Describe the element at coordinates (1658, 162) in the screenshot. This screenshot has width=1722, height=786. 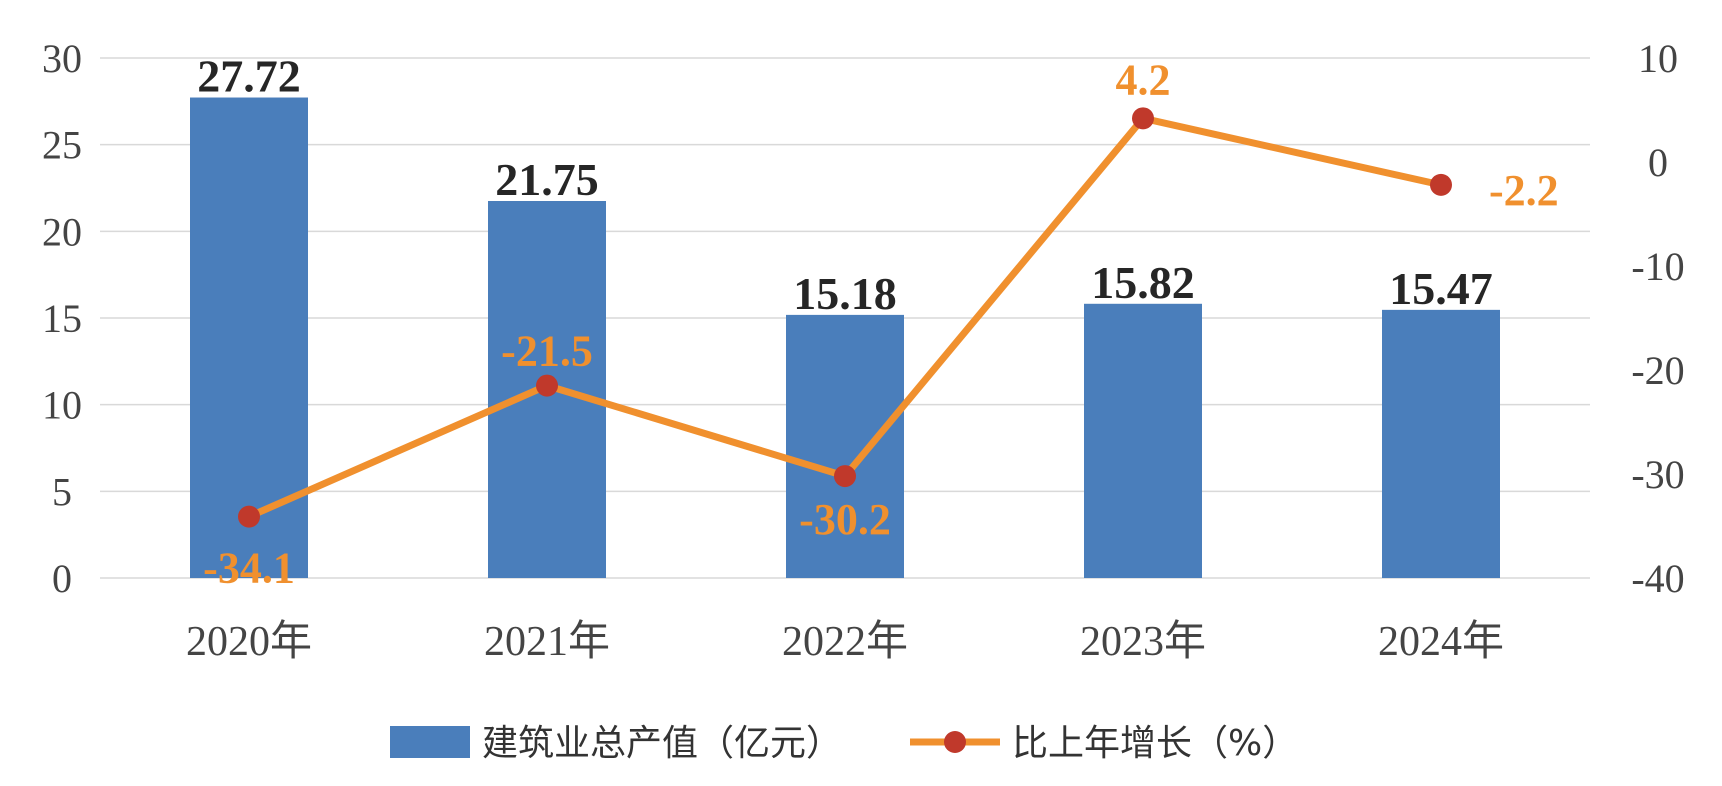
I see `y-right-tick-label: 0` at that location.